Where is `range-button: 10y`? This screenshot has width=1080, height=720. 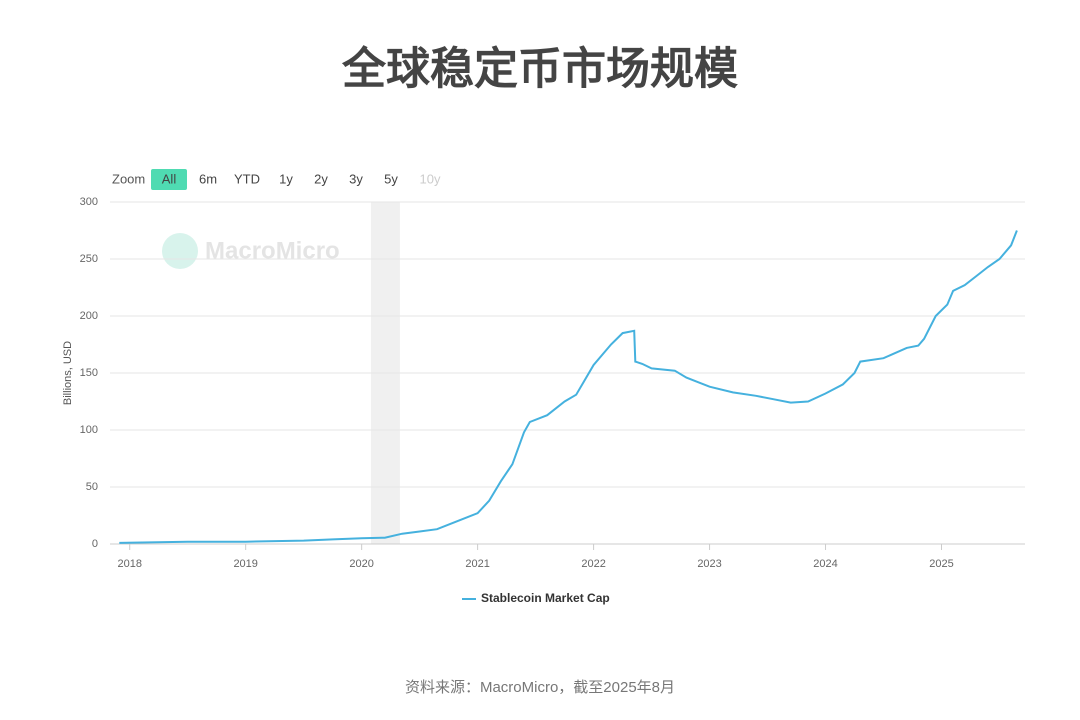
range-button: 10y is located at coordinates (430, 178).